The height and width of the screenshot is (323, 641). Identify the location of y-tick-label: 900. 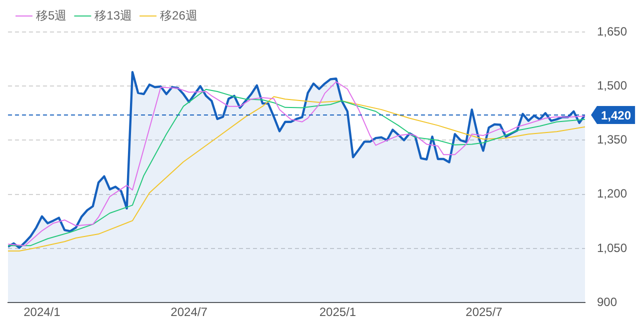
(607, 301).